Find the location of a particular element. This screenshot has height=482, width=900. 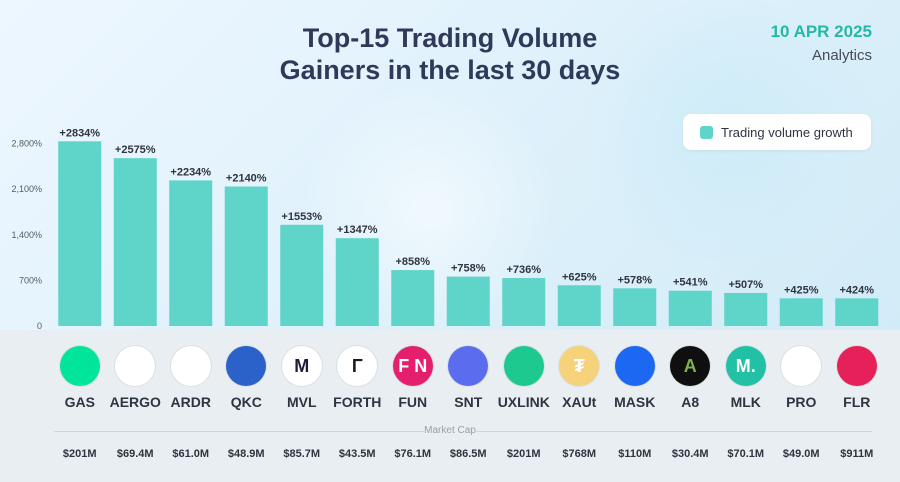

funtoken-icon: F N is located at coordinates (412, 366).